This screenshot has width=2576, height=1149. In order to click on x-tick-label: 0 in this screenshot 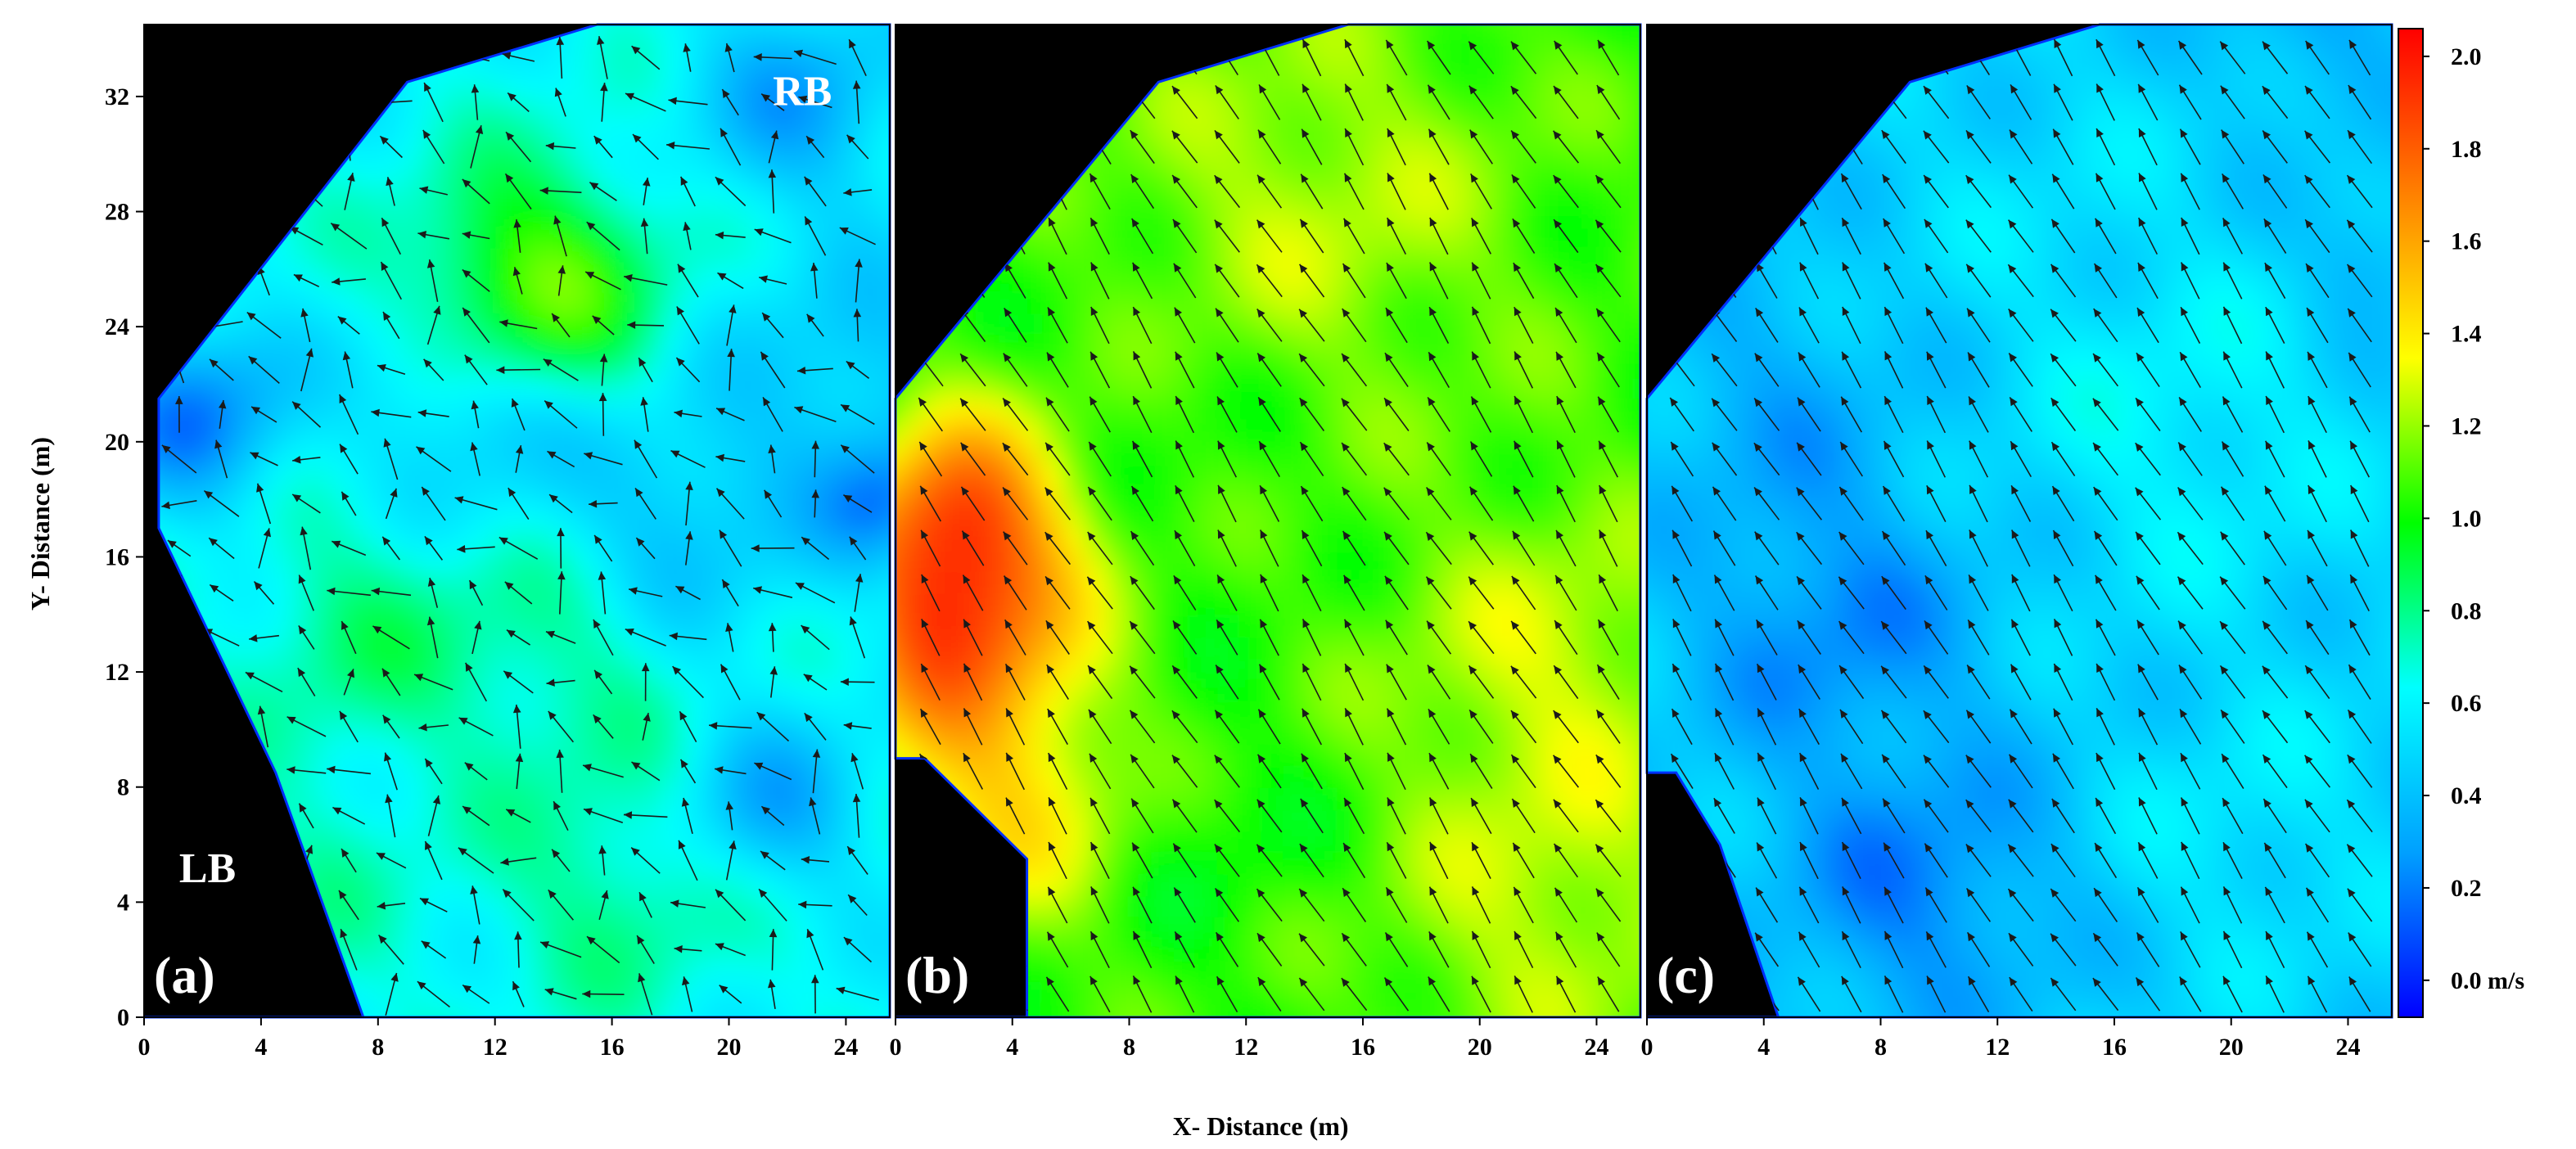, I will do `click(144, 1047)`.